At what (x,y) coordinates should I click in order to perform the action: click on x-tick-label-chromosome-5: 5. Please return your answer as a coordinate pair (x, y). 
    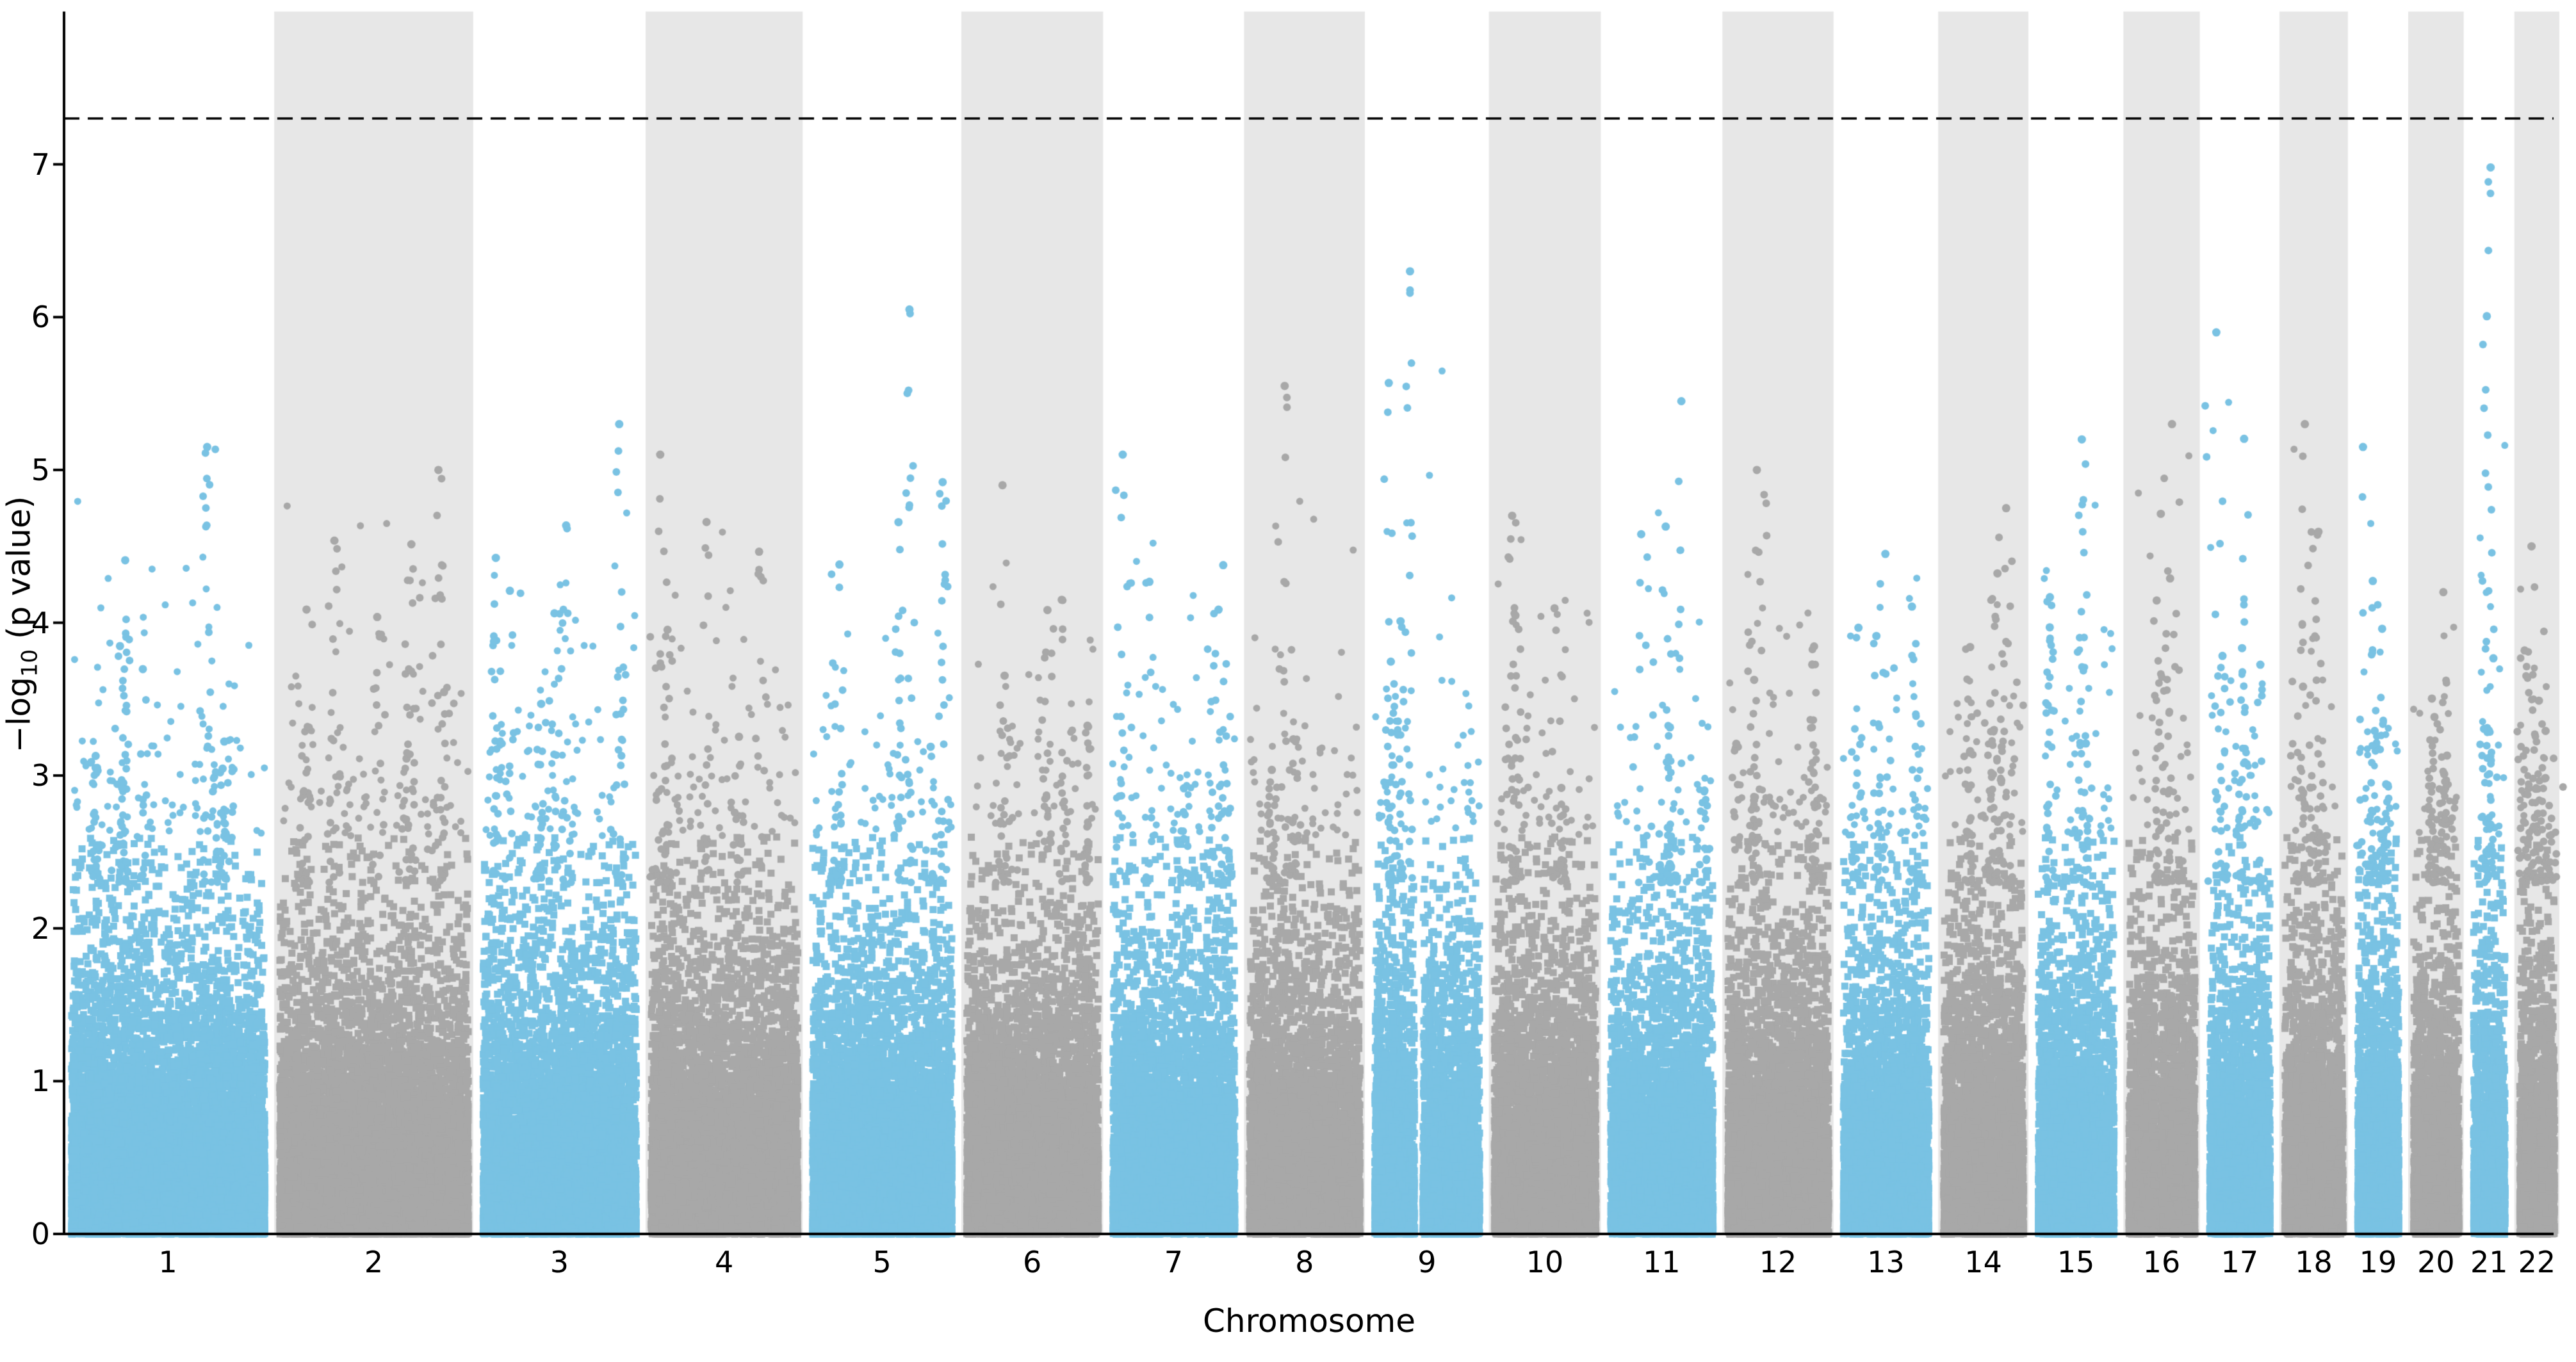
    Looking at the image, I should click on (882, 1262).